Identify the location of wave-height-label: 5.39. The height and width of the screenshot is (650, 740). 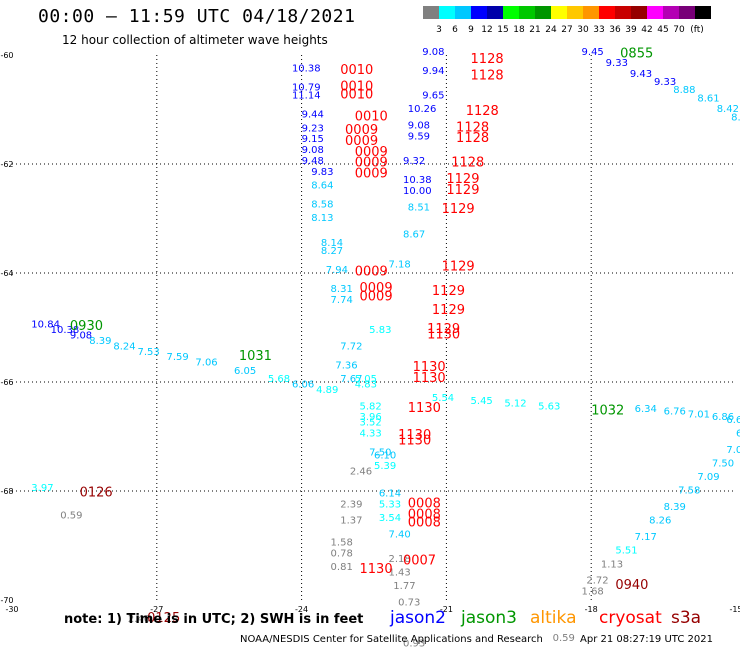
(385, 466).